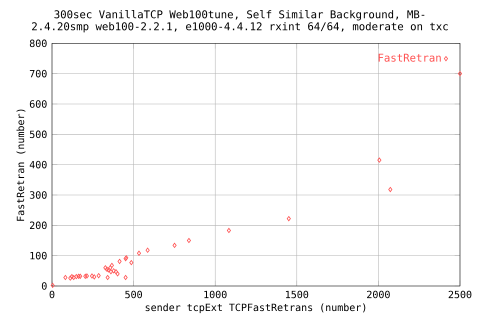 The image size is (480, 320). I want to click on y-tick-label: 600, so click(38, 104).